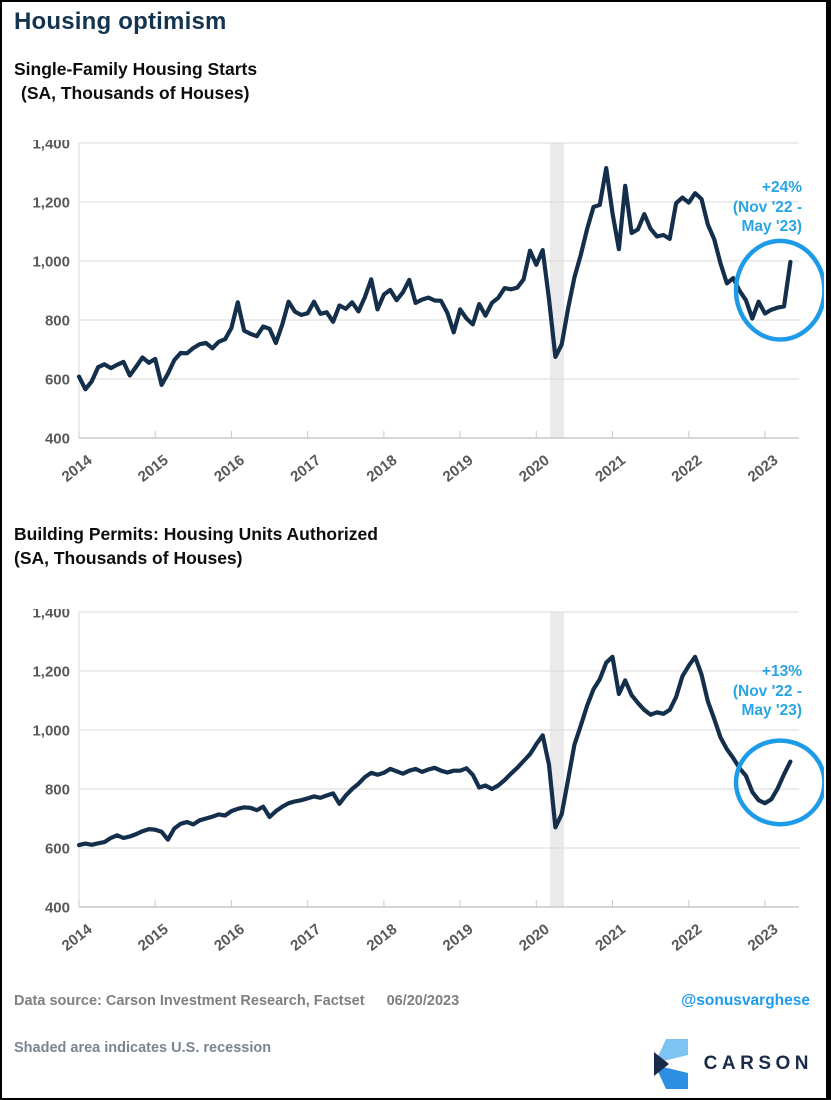 The image size is (831, 1100). What do you see at coordinates (767, 207) in the screenshot?
I see `chart1-annotation: +24% (Nov '22 - May '23)` at bounding box center [767, 207].